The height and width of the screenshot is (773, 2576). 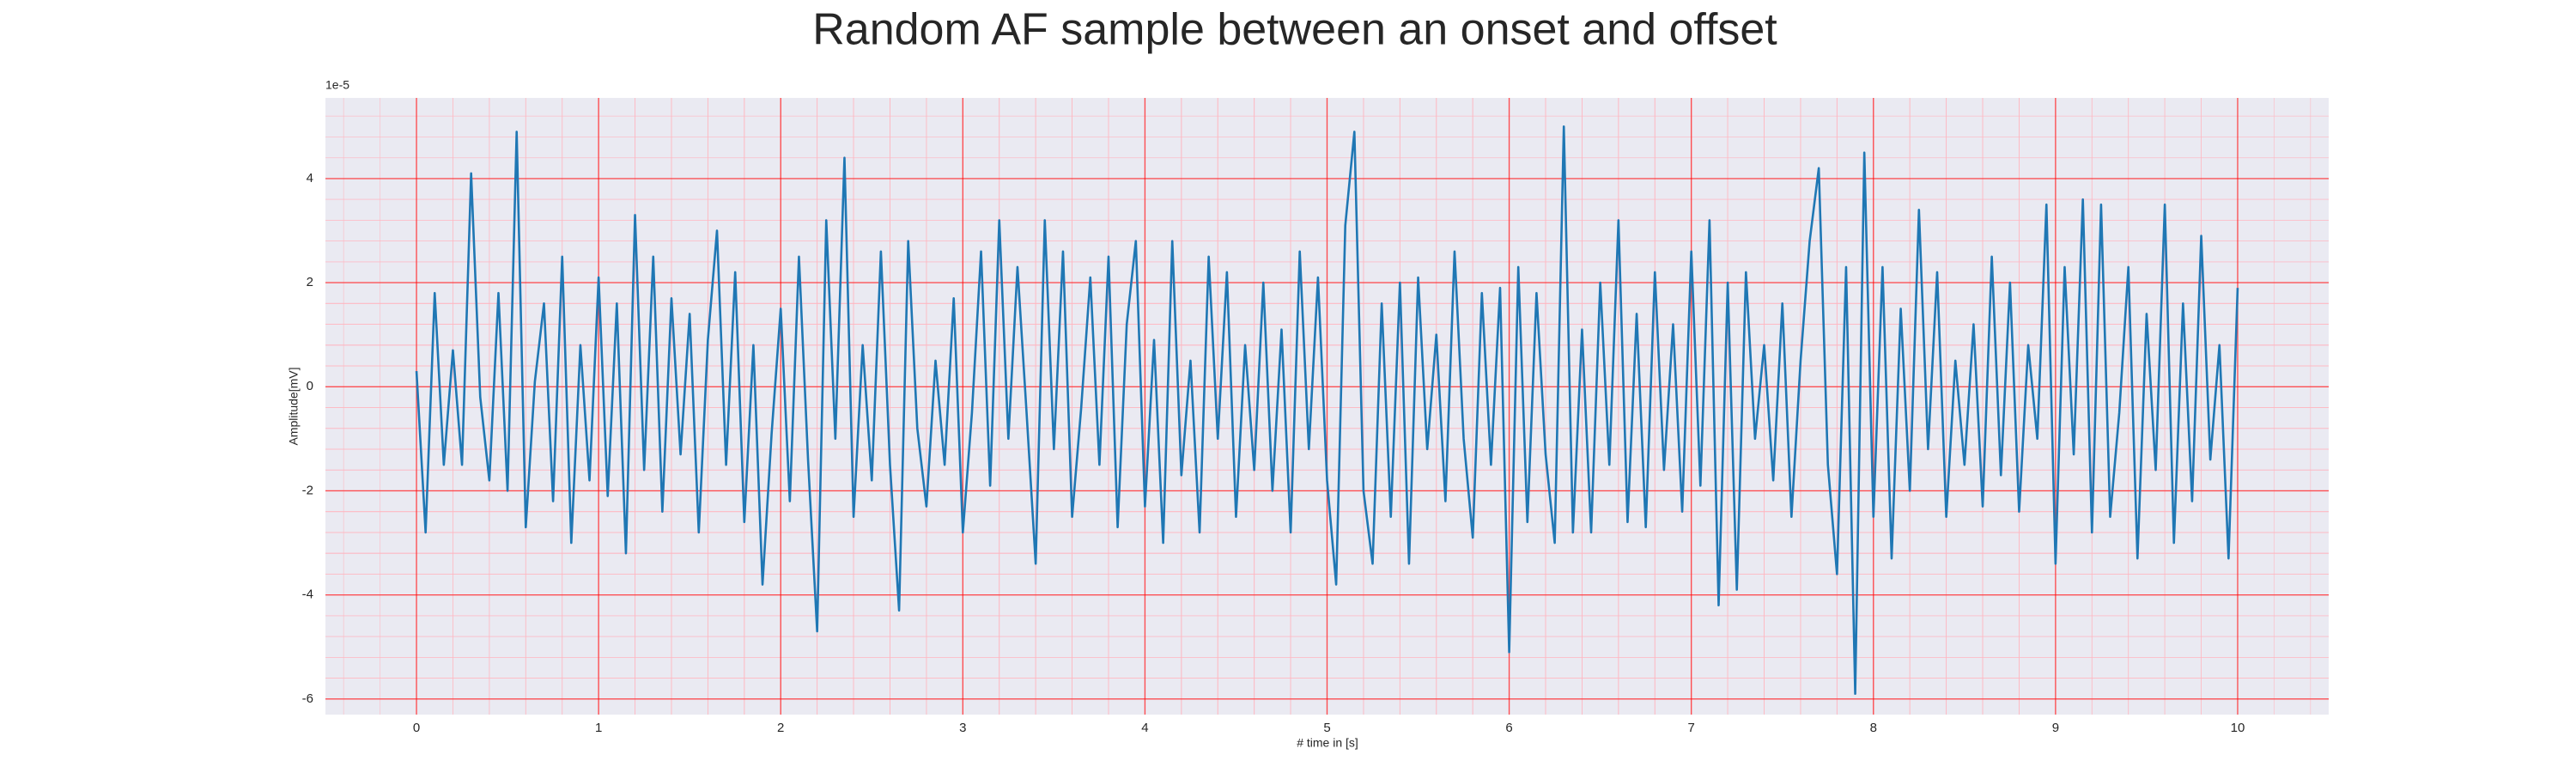 I want to click on y-offset-label: 1e-5, so click(x=337, y=85).